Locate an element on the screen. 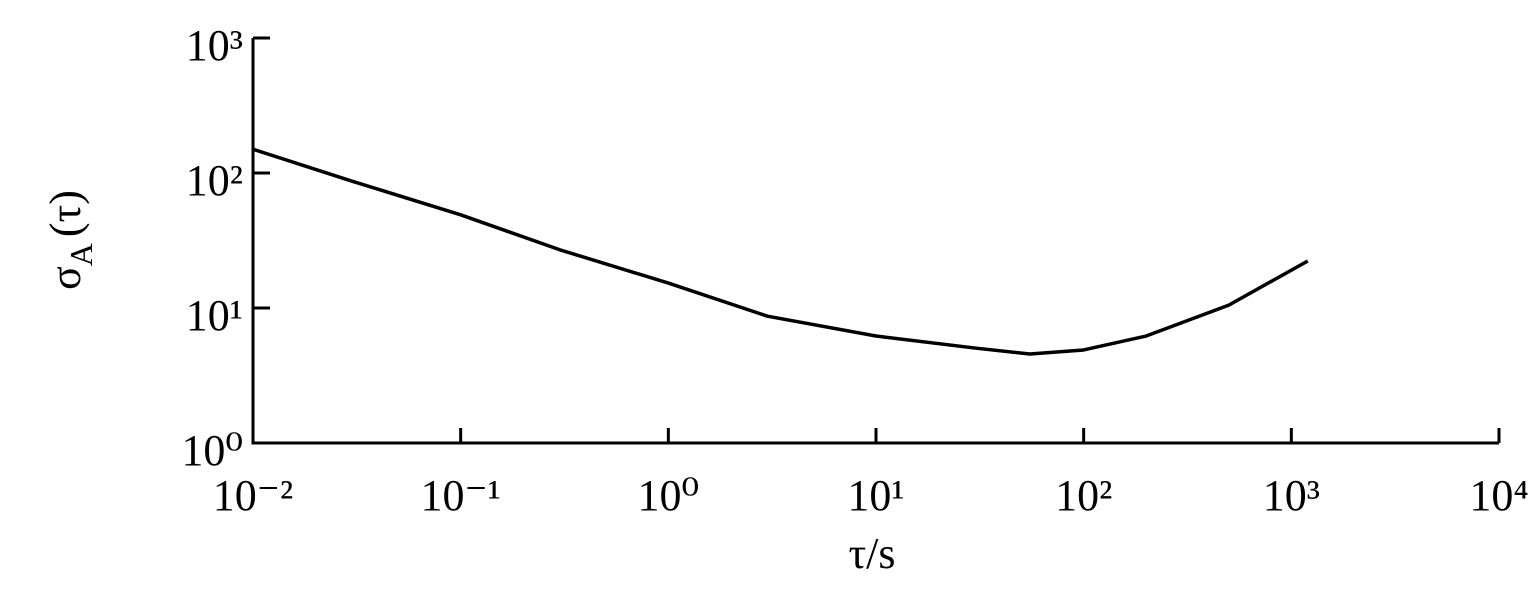 This screenshot has height=592, width=1539. x-tick-label: 10¹ is located at coordinates (875, 495).